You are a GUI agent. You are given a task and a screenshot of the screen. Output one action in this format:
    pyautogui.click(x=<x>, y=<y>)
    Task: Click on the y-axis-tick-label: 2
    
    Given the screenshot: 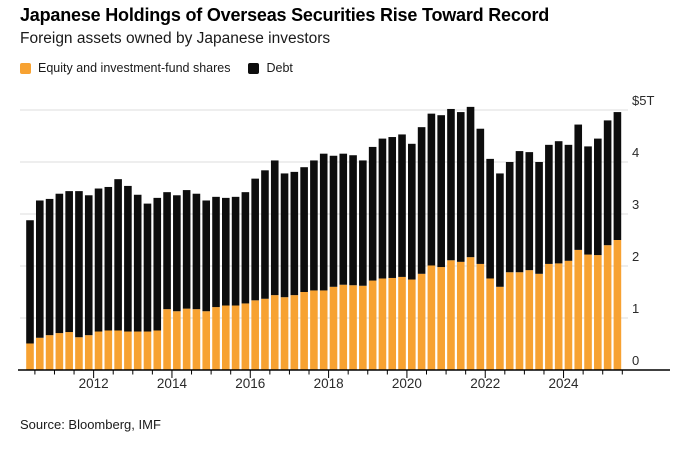 What is the action you would take?
    pyautogui.click(x=635, y=256)
    